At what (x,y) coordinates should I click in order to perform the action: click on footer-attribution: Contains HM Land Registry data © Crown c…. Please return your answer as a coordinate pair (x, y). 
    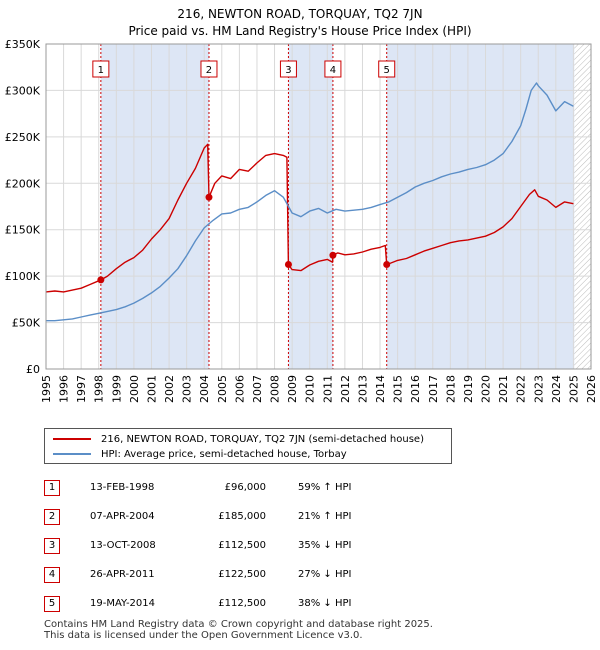
    Looking at the image, I should click on (238, 630).